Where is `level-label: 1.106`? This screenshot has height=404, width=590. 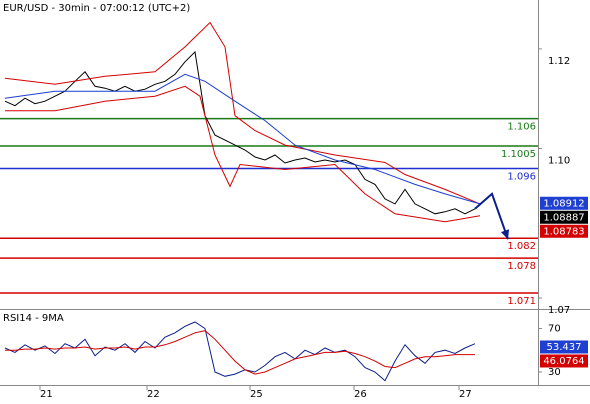
level-label: 1.106 is located at coordinates (521, 127).